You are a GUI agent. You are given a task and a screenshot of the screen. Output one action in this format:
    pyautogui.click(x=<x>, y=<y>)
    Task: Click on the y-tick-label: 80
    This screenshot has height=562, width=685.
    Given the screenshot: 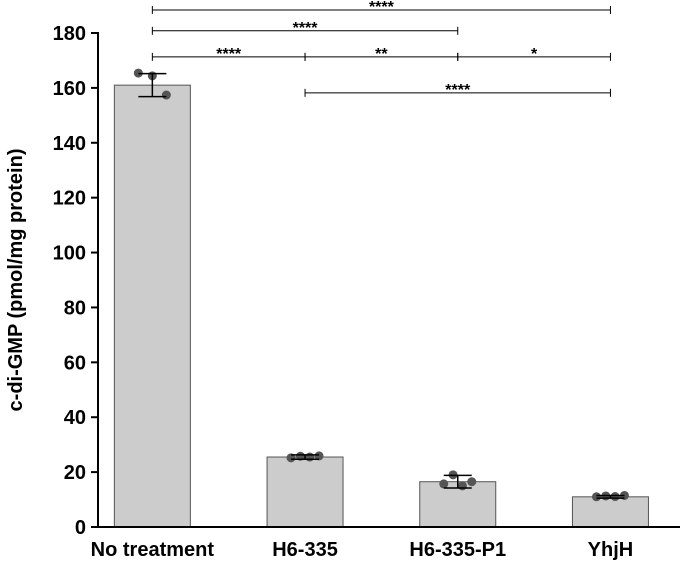 What is the action you would take?
    pyautogui.click(x=75, y=308)
    